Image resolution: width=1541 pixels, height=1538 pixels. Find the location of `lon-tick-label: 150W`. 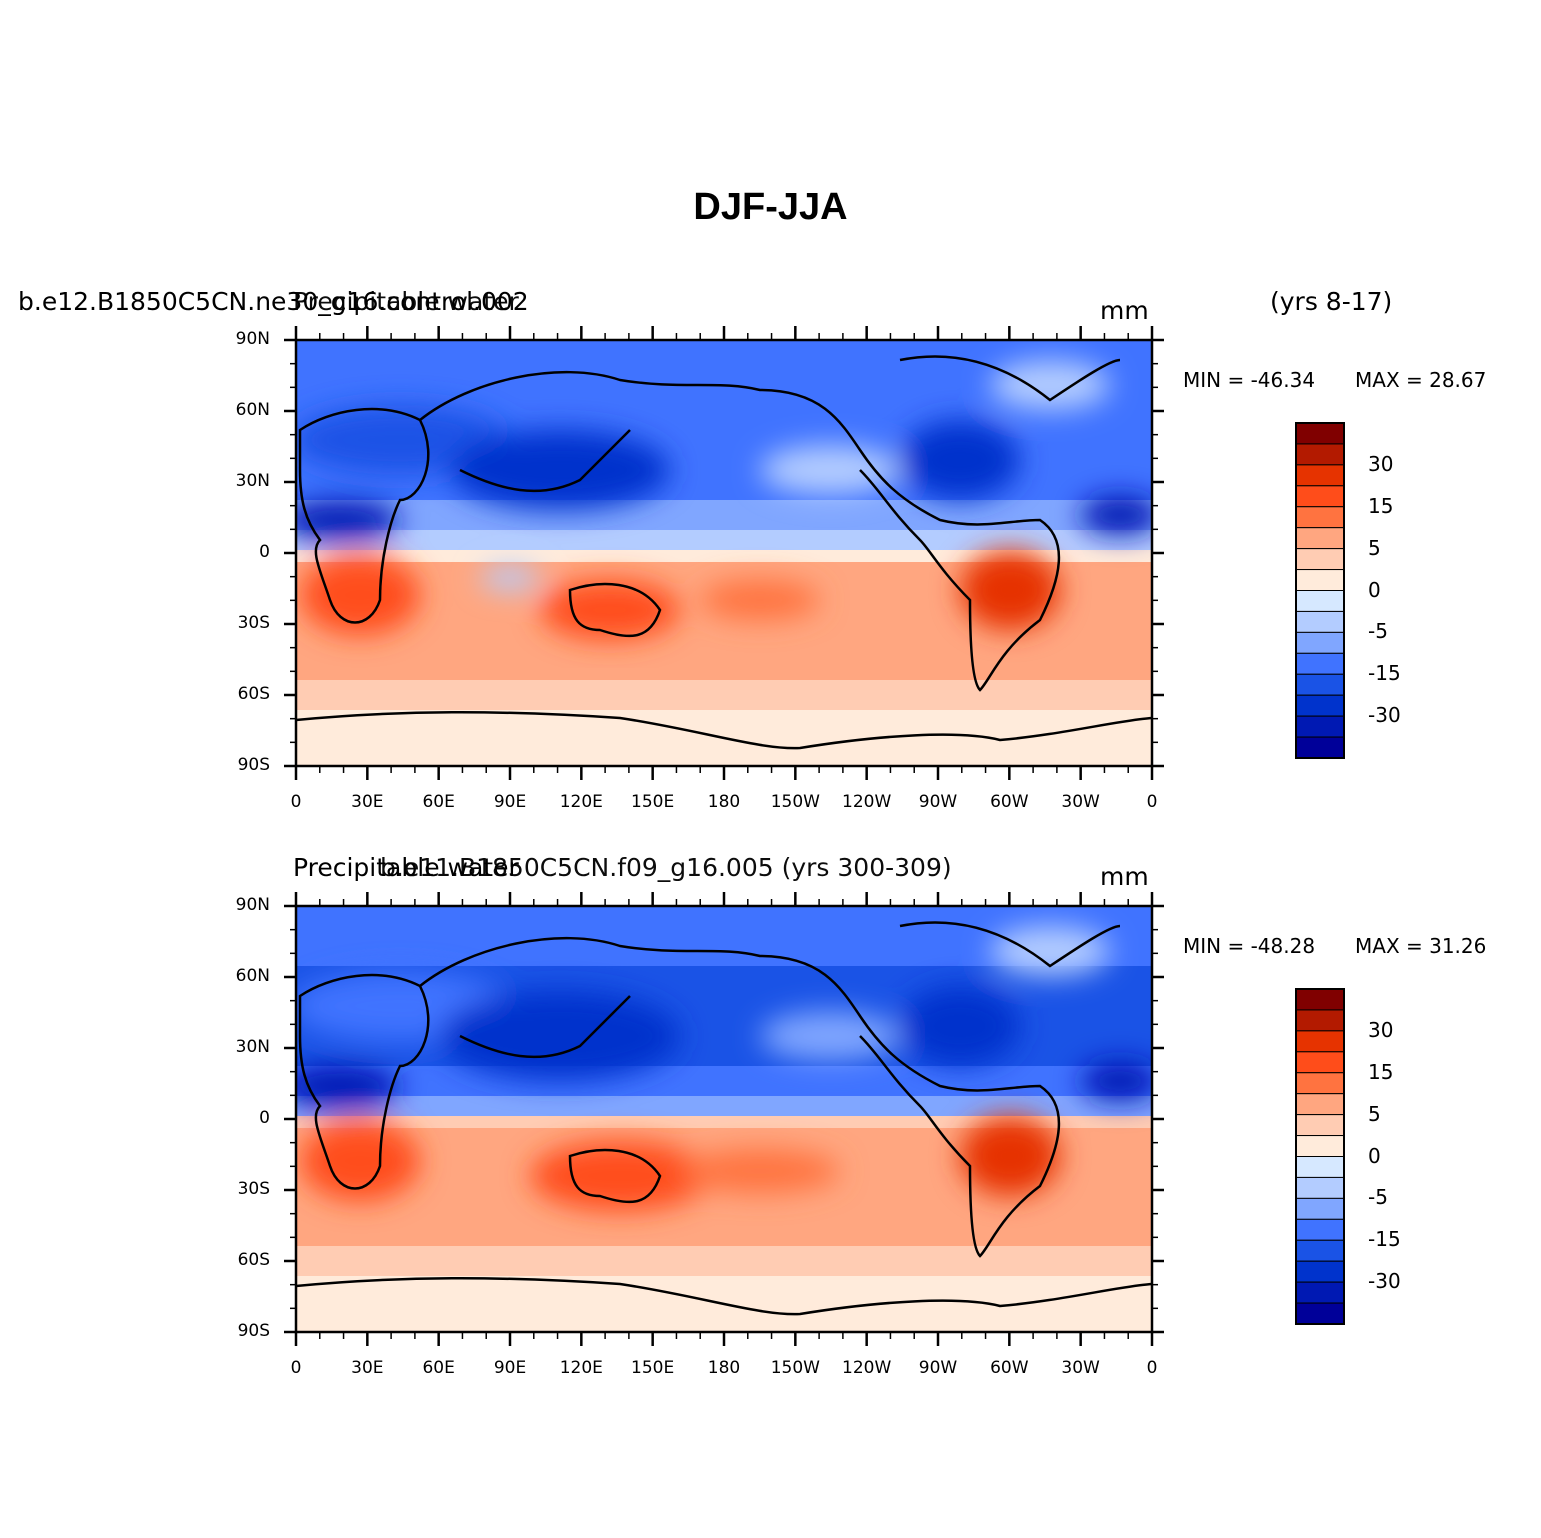

lon-tick-label: 150W is located at coordinates (795, 1368).